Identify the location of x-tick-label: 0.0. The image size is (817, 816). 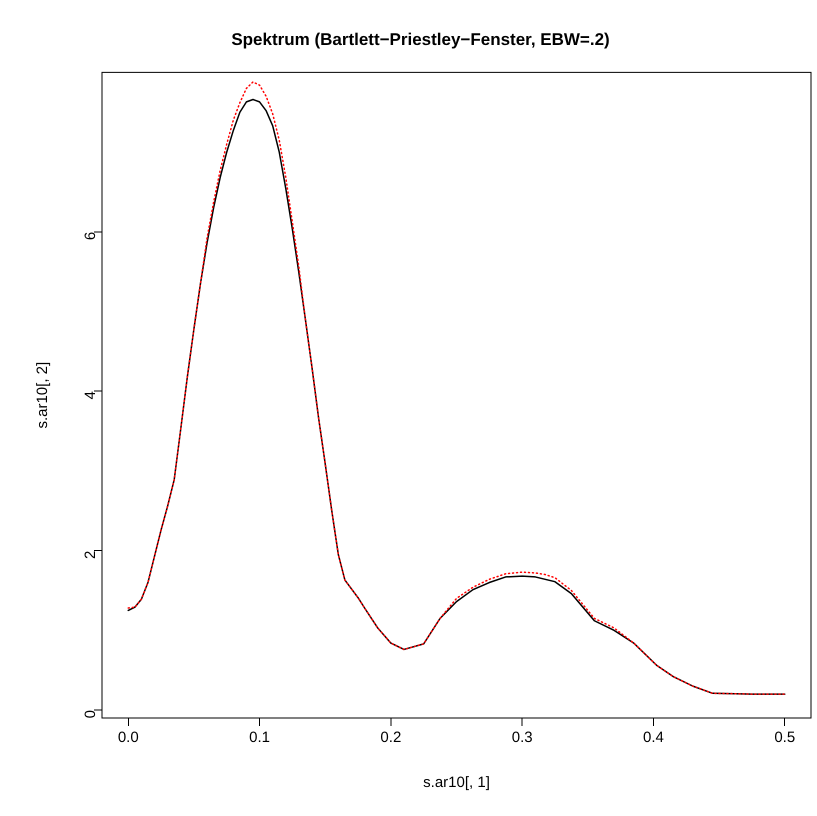
(128, 737).